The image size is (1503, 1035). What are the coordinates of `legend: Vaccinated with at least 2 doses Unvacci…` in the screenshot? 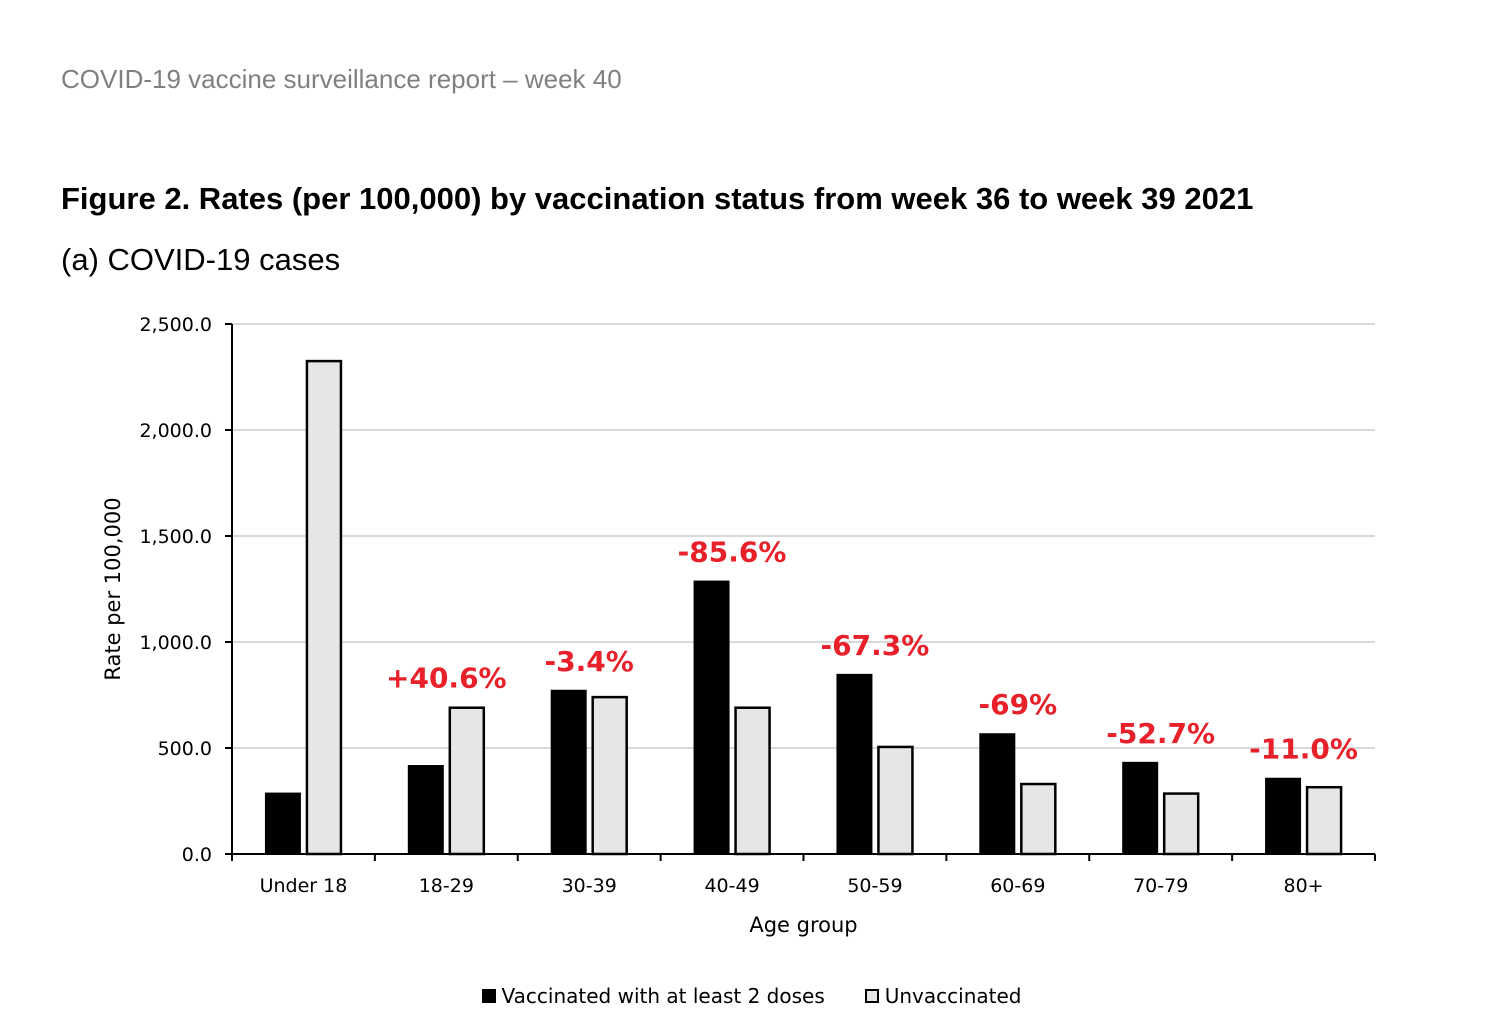 It's located at (751, 996).